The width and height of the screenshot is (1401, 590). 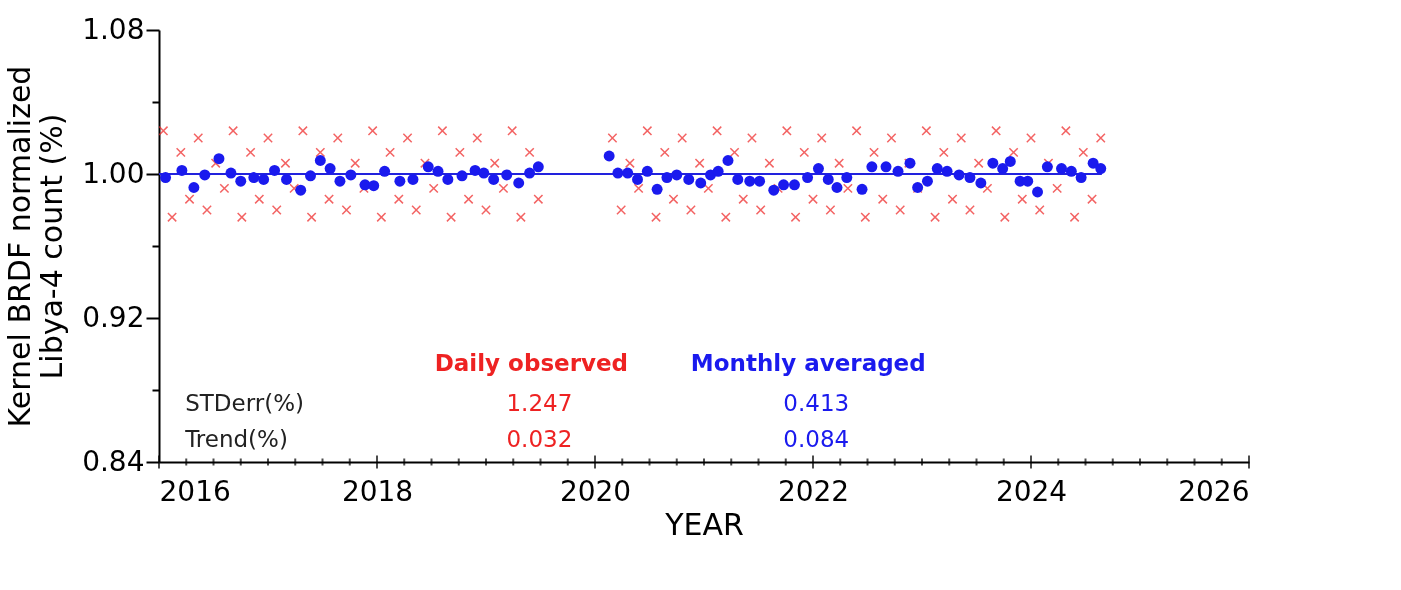 What do you see at coordinates (36, 246) in the screenshot?
I see `y-axis-title: Kernel BRDF normalized Libya-4 count (%)` at bounding box center [36, 246].